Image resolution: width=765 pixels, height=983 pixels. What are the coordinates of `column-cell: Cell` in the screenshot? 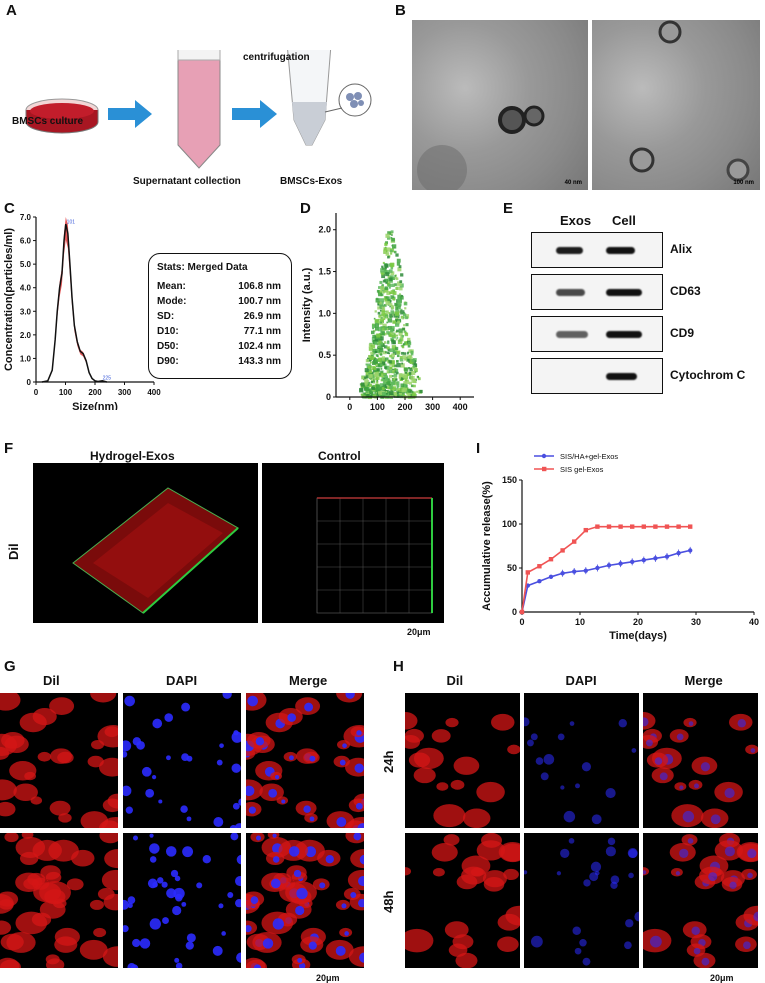 It's located at (624, 220).